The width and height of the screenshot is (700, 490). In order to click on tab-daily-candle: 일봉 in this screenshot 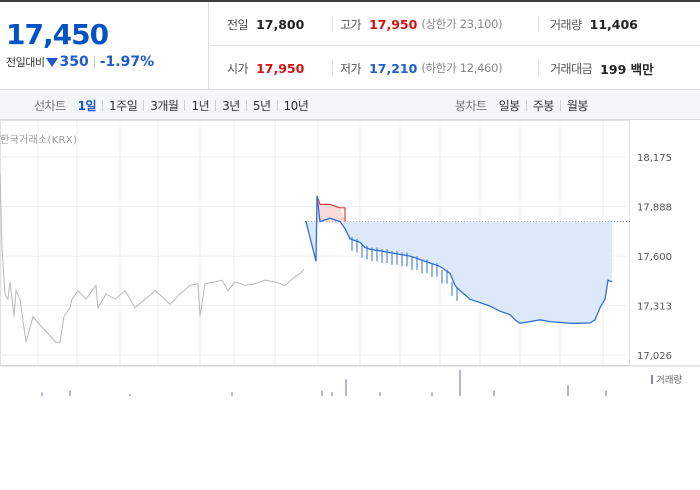, I will do `click(509, 105)`.